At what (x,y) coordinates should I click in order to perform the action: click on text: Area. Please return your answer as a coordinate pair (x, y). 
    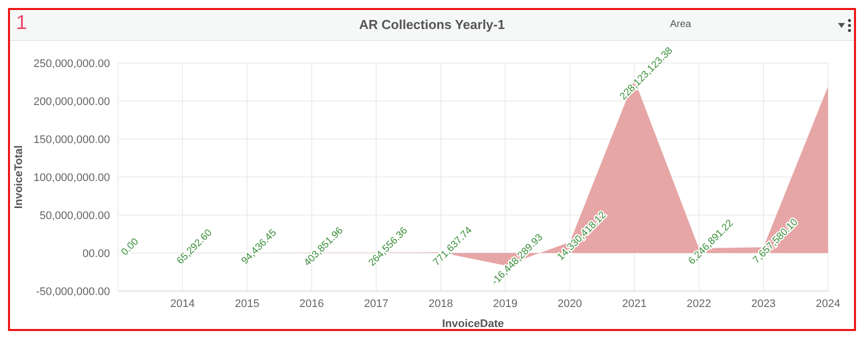
    Looking at the image, I should click on (681, 24).